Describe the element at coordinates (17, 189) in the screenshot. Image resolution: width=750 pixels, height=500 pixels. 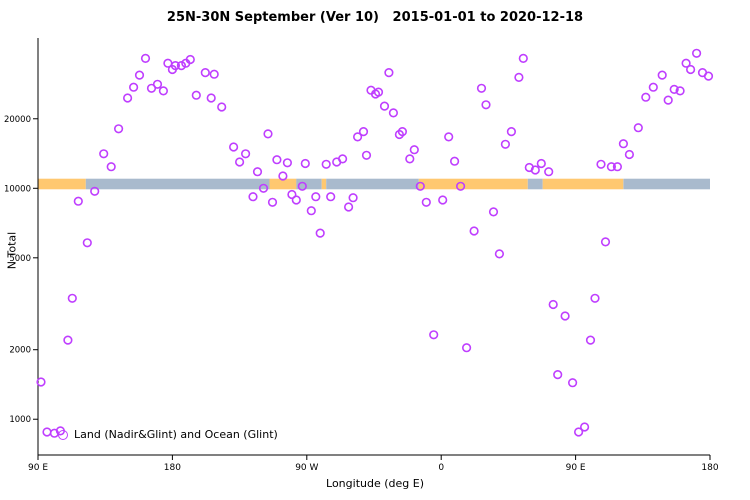
I see `y-tick-label: 10000` at that location.